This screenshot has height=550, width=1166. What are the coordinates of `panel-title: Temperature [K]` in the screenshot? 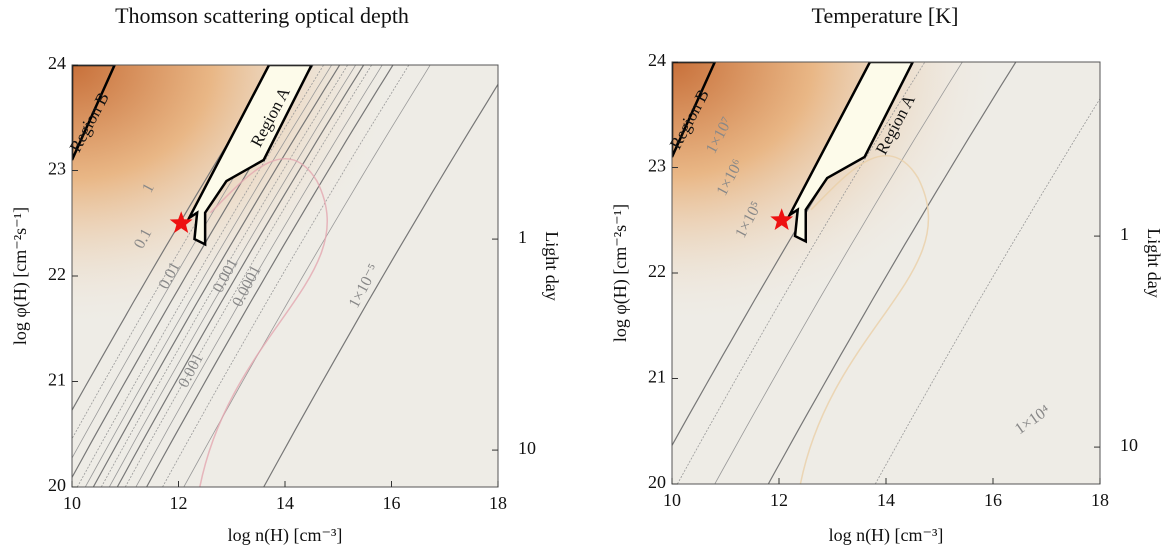 It's located at (885, 15).